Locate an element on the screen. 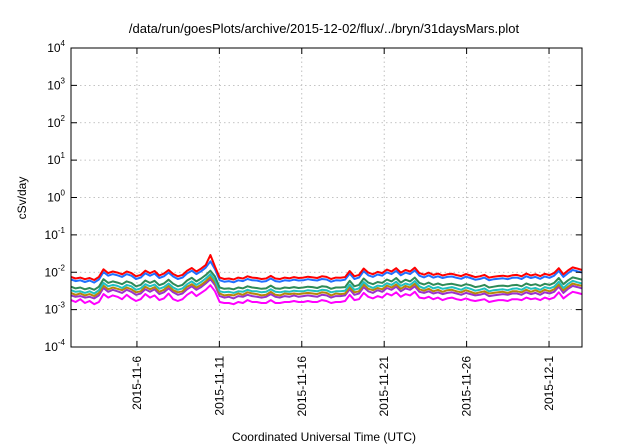 Image resolution: width=640 pixels, height=448 pixels. y-axis-label: cSv/day is located at coordinates (22, 198).